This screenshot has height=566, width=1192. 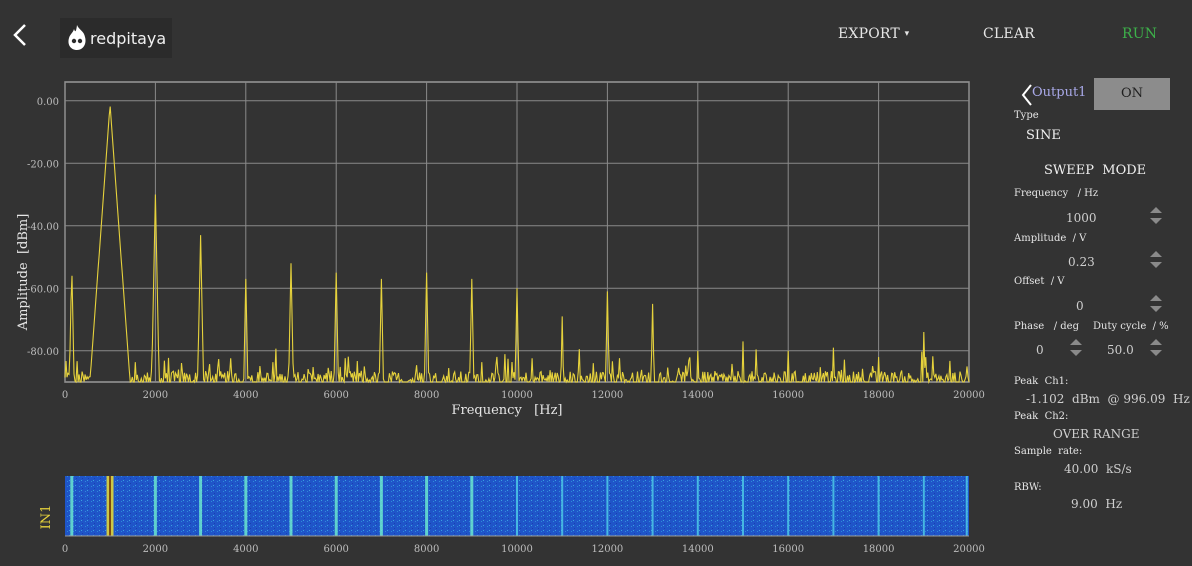 I want to click on offset-stepper-icon, so click(x=1156, y=304).